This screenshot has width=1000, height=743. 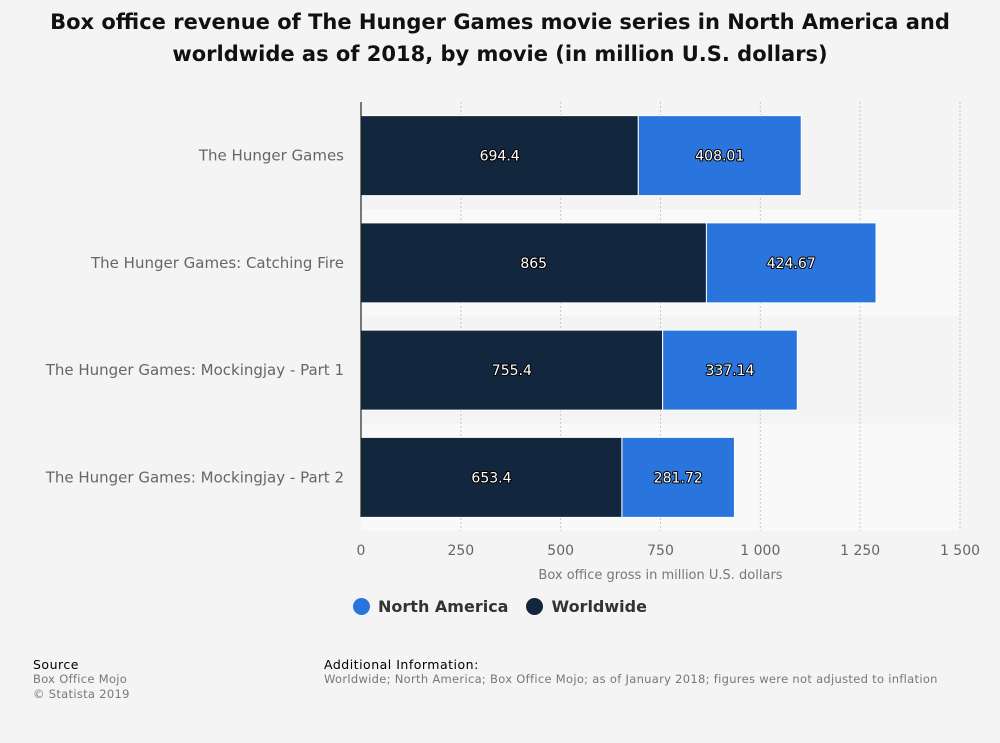 I want to click on data-label-north-america-4: 281.72, so click(x=678, y=478).